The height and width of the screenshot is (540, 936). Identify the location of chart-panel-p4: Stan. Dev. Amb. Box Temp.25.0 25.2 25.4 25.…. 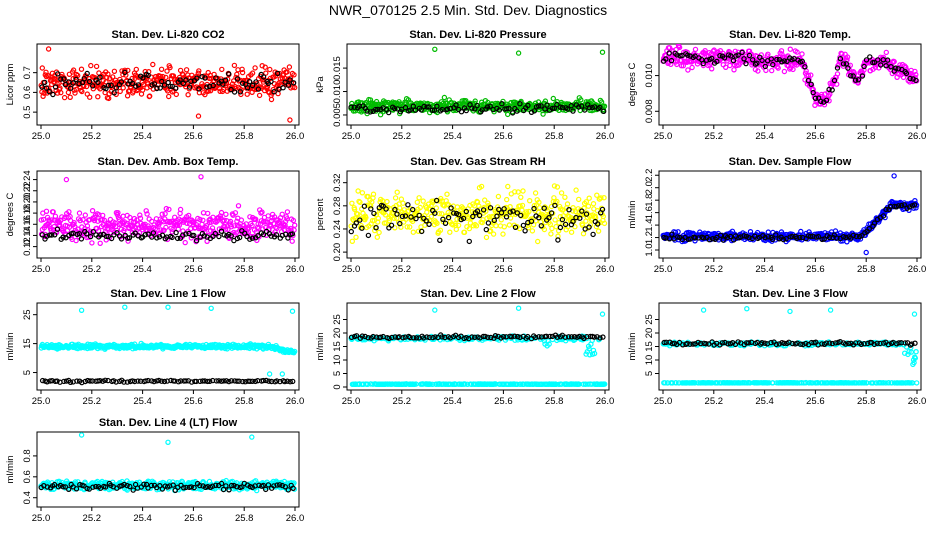
(154, 215).